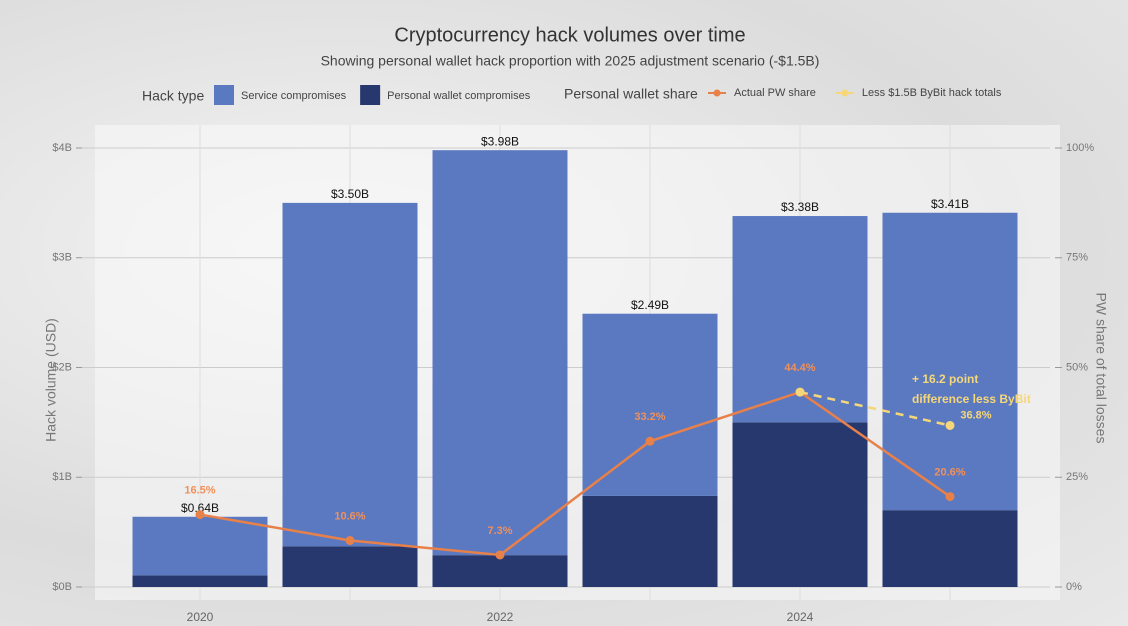 The height and width of the screenshot is (626, 1128). Describe the element at coordinates (62, 367) in the screenshot. I see `y-tick-label: $2B` at that location.